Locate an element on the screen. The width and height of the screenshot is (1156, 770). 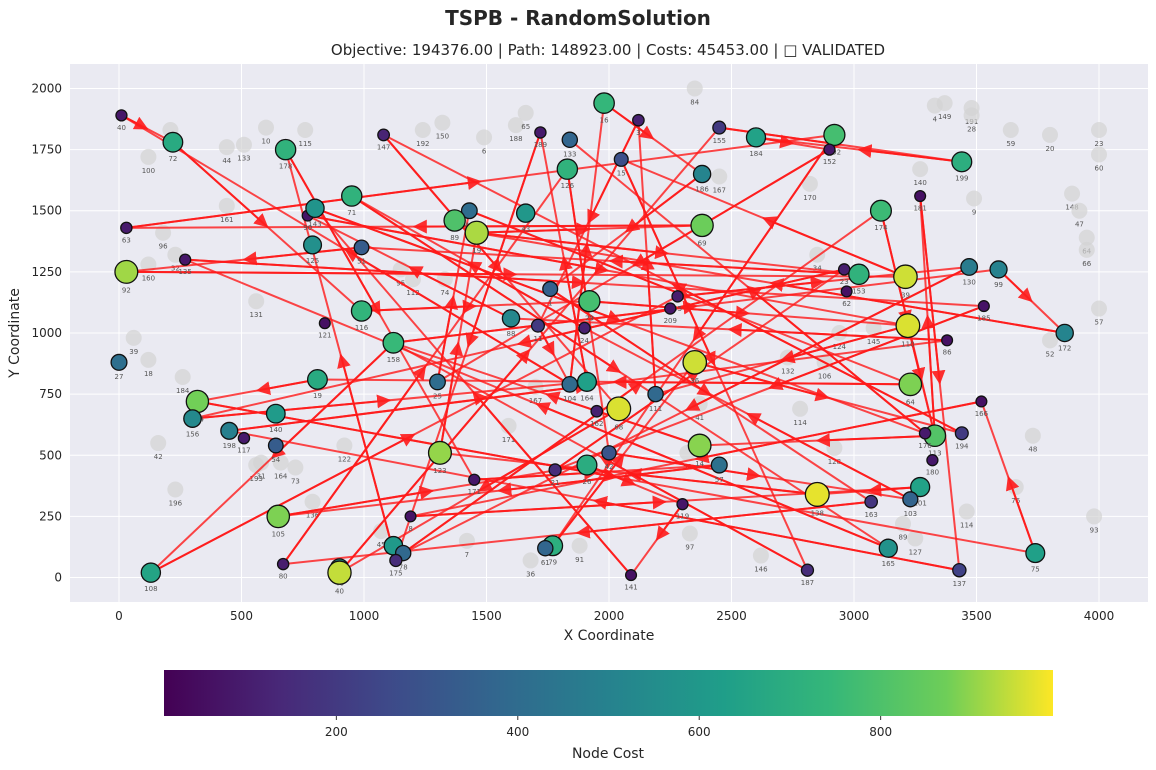
node-label: 161 is located at coordinates (226, 220).